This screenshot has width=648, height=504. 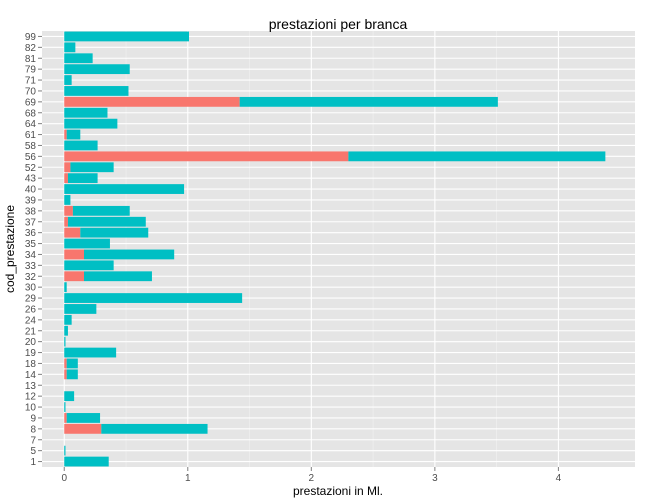 I want to click on y-tick-label: 38, so click(x=31, y=211).